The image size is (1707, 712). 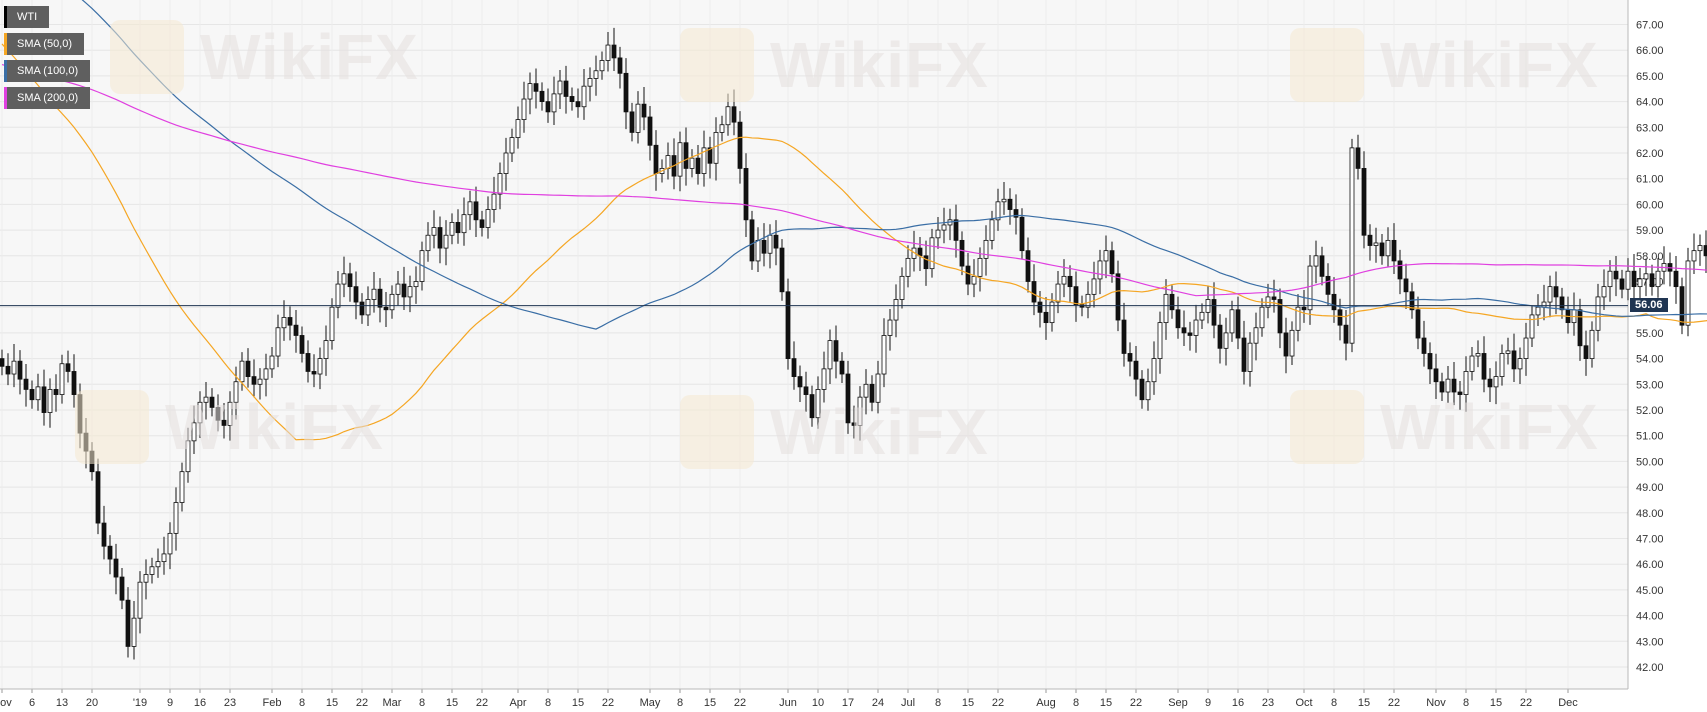 I want to click on legend-label: SMA (200,0), so click(x=49, y=98).